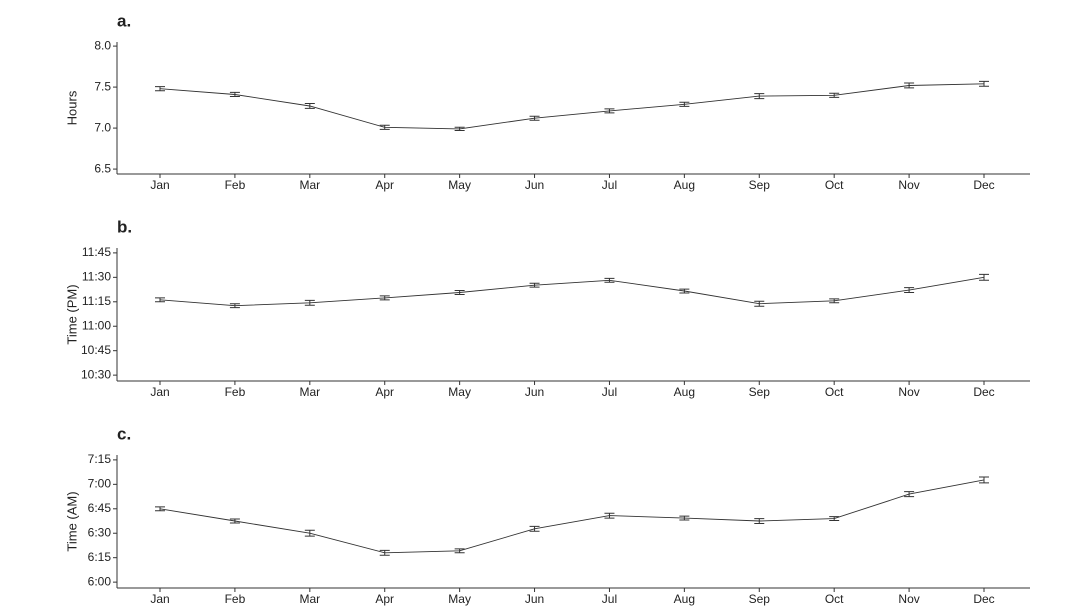 This screenshot has height=616, width=1080. Describe the element at coordinates (96, 325) in the screenshot. I see `y-tick-label: 11:00` at that location.